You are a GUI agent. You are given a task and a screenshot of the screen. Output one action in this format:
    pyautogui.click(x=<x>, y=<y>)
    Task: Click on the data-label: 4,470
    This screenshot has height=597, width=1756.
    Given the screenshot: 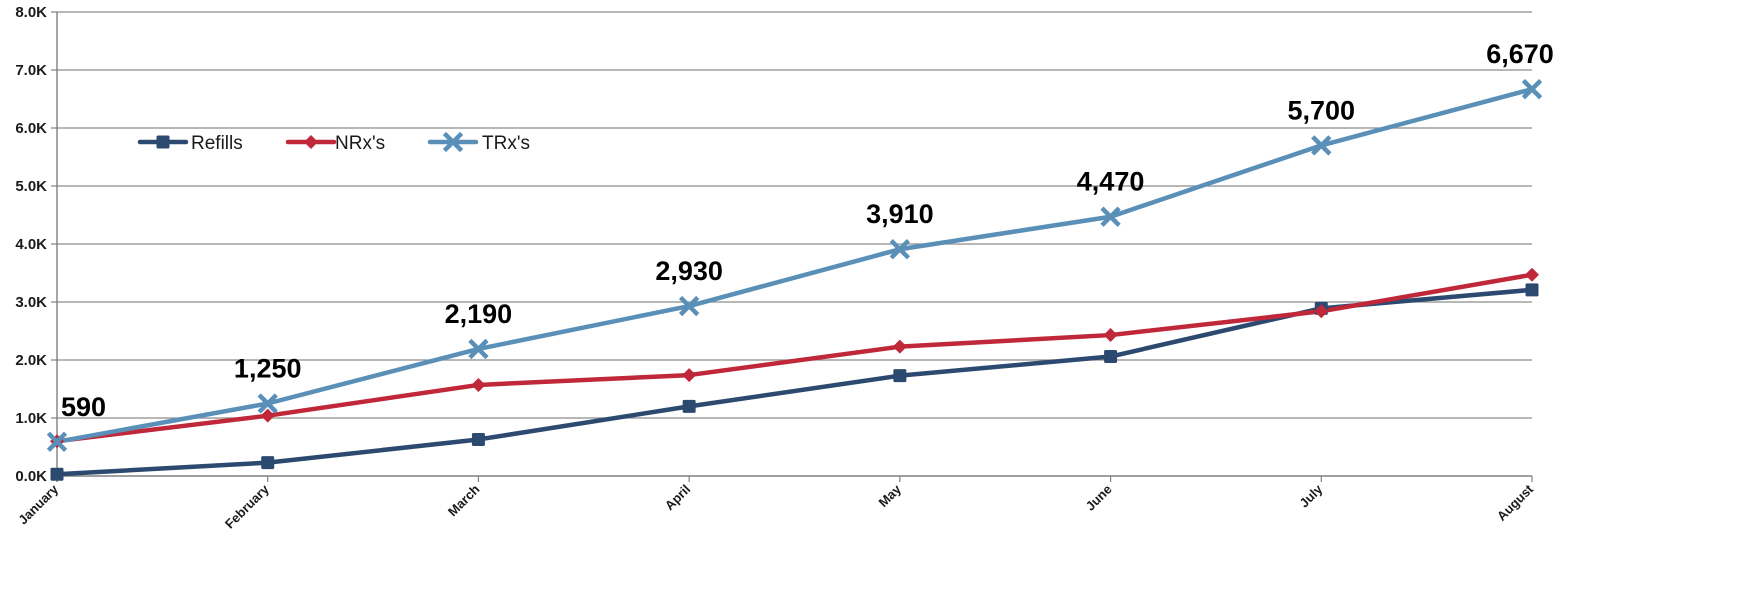 What is the action you would take?
    pyautogui.click(x=1111, y=182)
    